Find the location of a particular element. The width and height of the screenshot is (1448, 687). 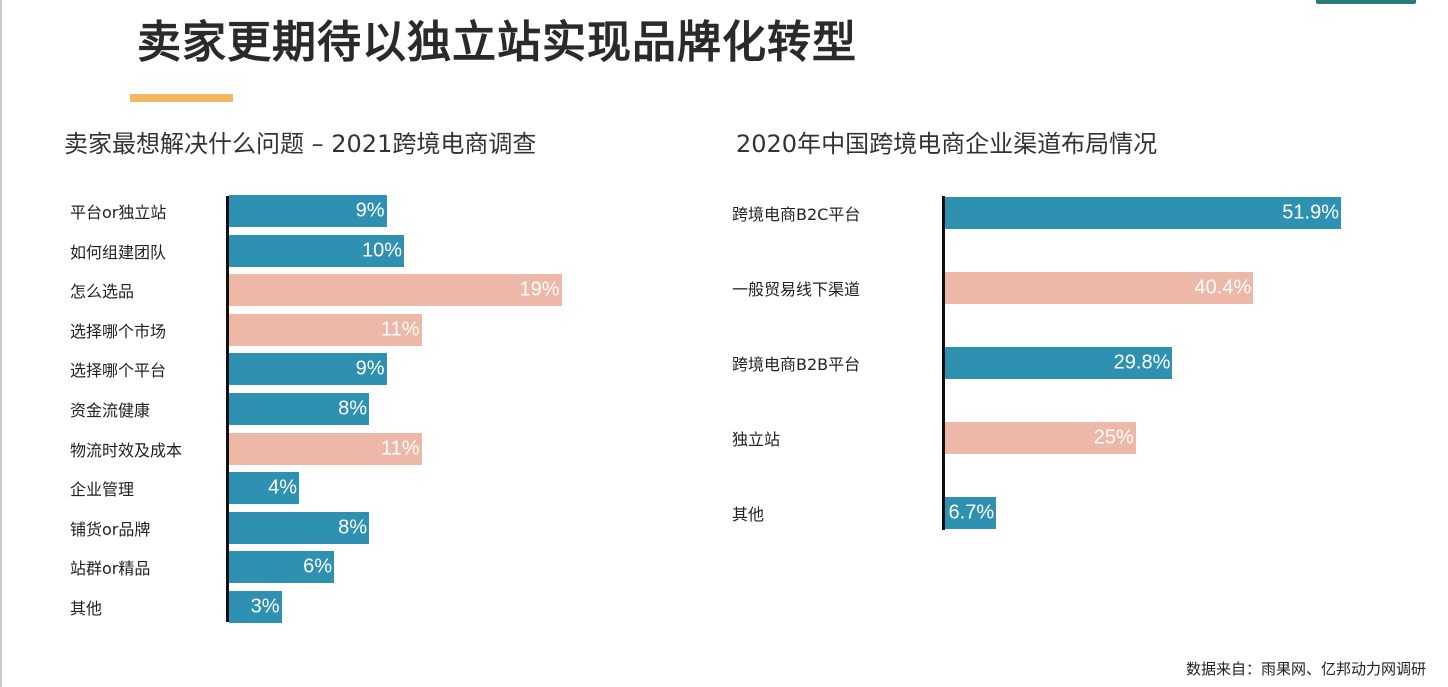

data-label: 40.4% is located at coordinates (1223, 287).